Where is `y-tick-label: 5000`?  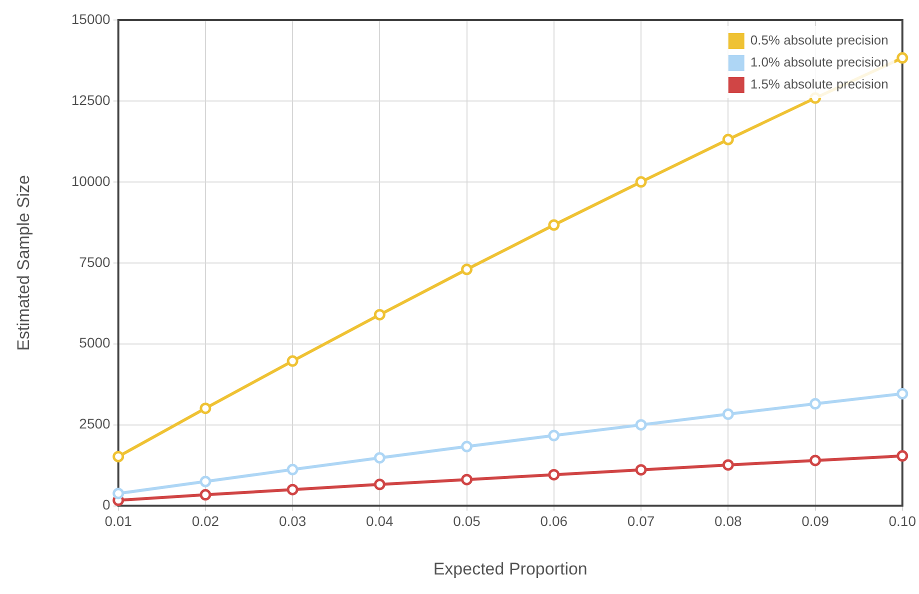
y-tick-label: 5000 is located at coordinates (95, 342).